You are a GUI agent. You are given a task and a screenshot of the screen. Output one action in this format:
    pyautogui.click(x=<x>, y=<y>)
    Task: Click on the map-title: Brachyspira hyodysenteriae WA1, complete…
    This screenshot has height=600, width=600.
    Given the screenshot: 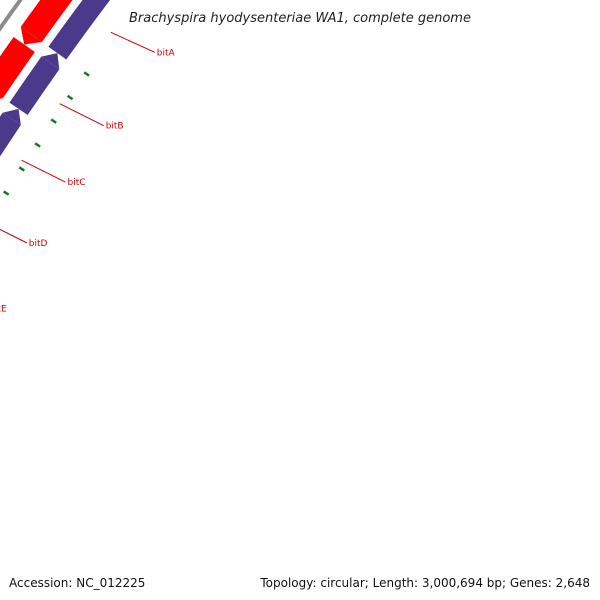 What is the action you would take?
    pyautogui.click(x=300, y=18)
    